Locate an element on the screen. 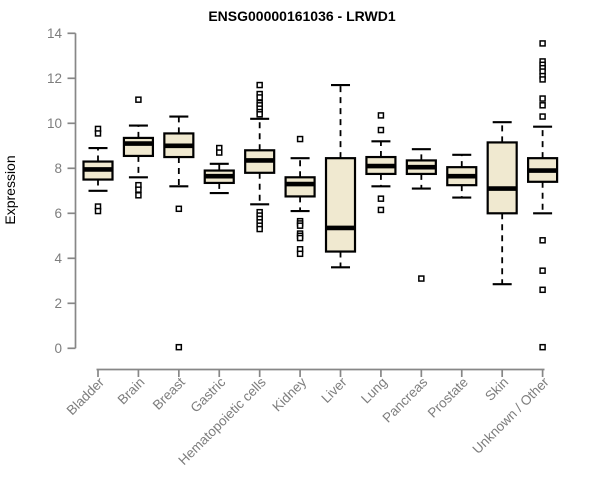 The image size is (600, 500). box-pancreas is located at coordinates (421, 215).